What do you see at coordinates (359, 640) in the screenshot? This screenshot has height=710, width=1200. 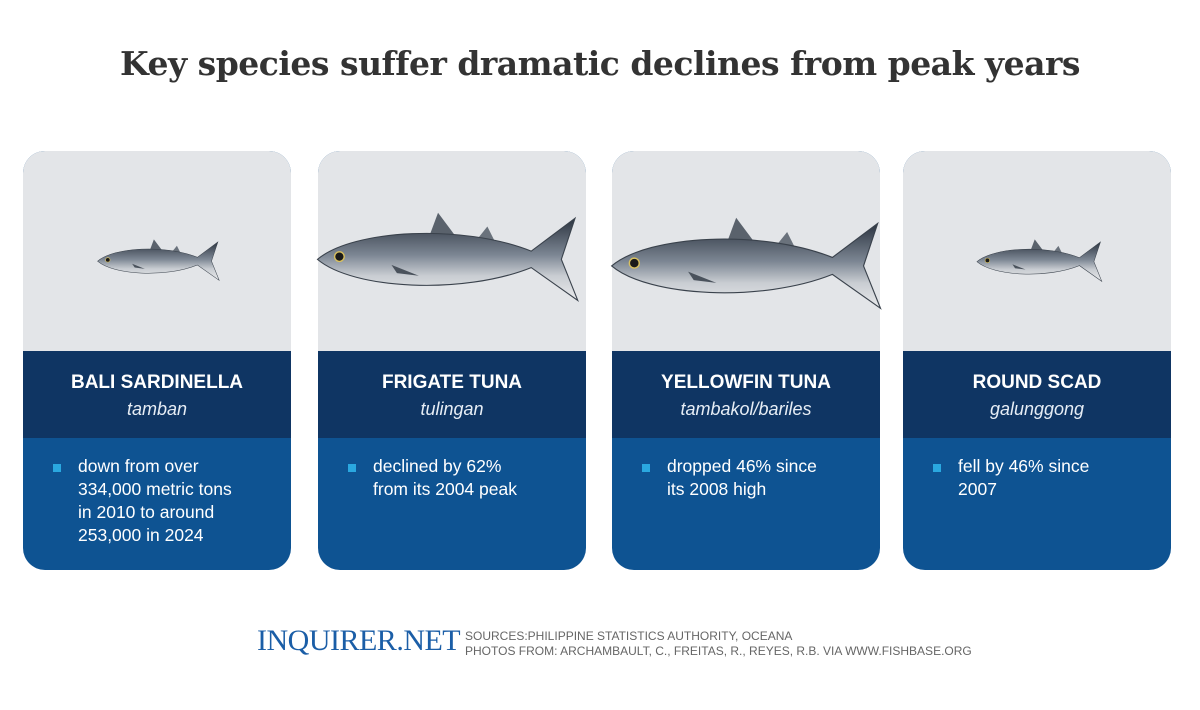 I see `logo: INQUIRER.NET` at bounding box center [359, 640].